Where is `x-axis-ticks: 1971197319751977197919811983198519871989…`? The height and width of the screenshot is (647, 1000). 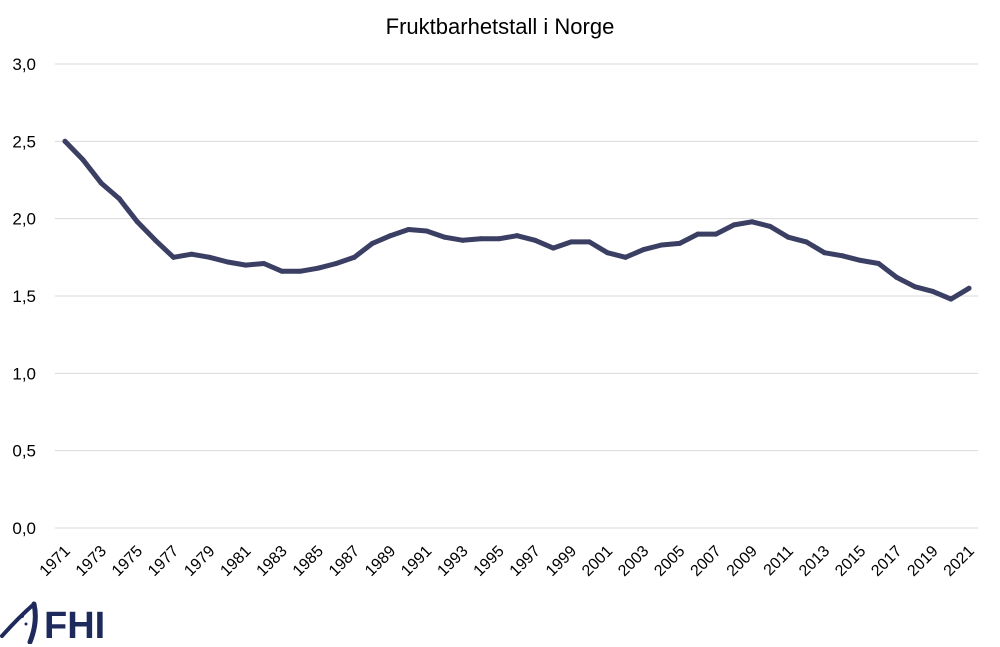 x-axis-ticks: 1971197319751977197919811983198519871989… is located at coordinates (507, 561).